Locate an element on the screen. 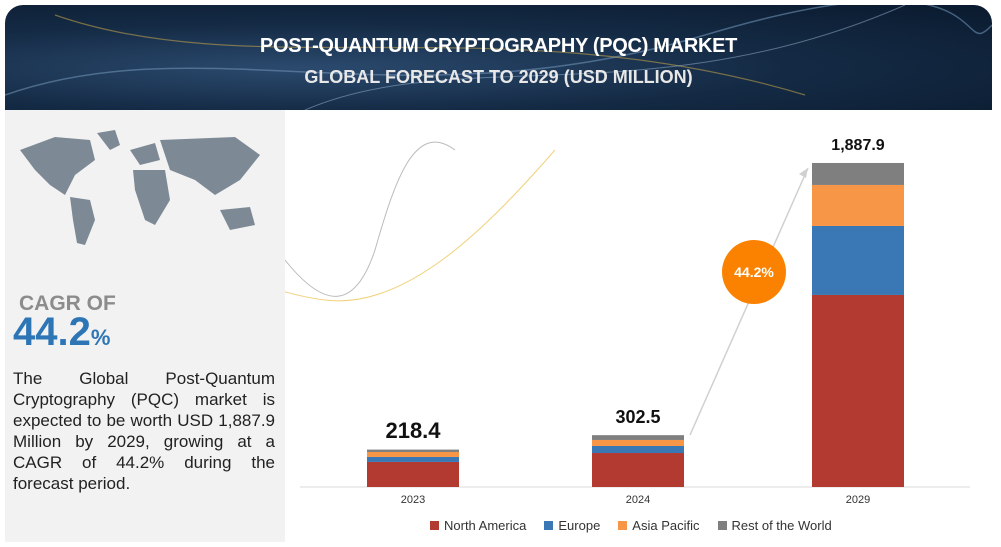 The height and width of the screenshot is (547, 1001). legend-label: North America is located at coordinates (485, 525).